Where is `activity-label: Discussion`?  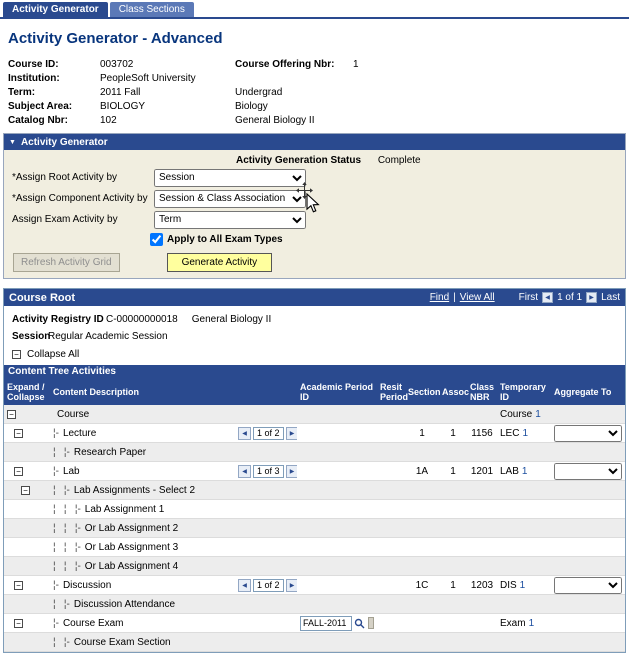 activity-label: Discussion is located at coordinates (87, 585).